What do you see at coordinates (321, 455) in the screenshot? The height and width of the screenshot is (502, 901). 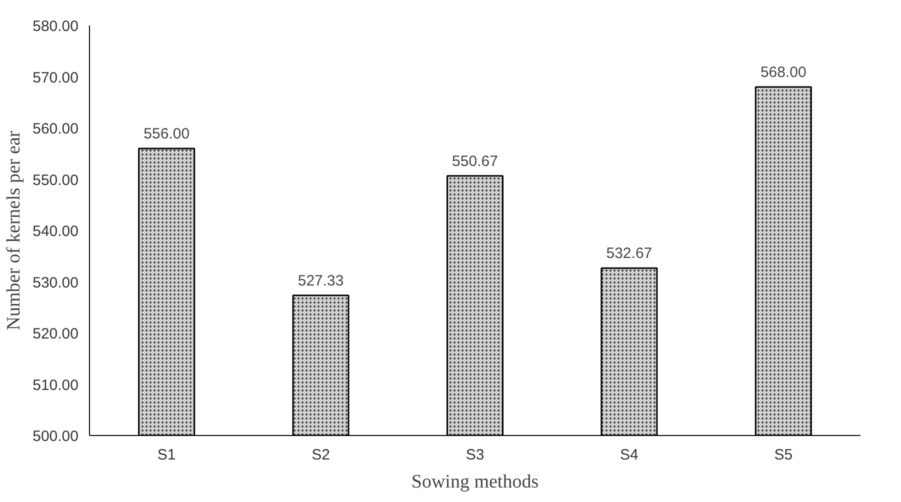 I see `x-tick-label: S2` at bounding box center [321, 455].